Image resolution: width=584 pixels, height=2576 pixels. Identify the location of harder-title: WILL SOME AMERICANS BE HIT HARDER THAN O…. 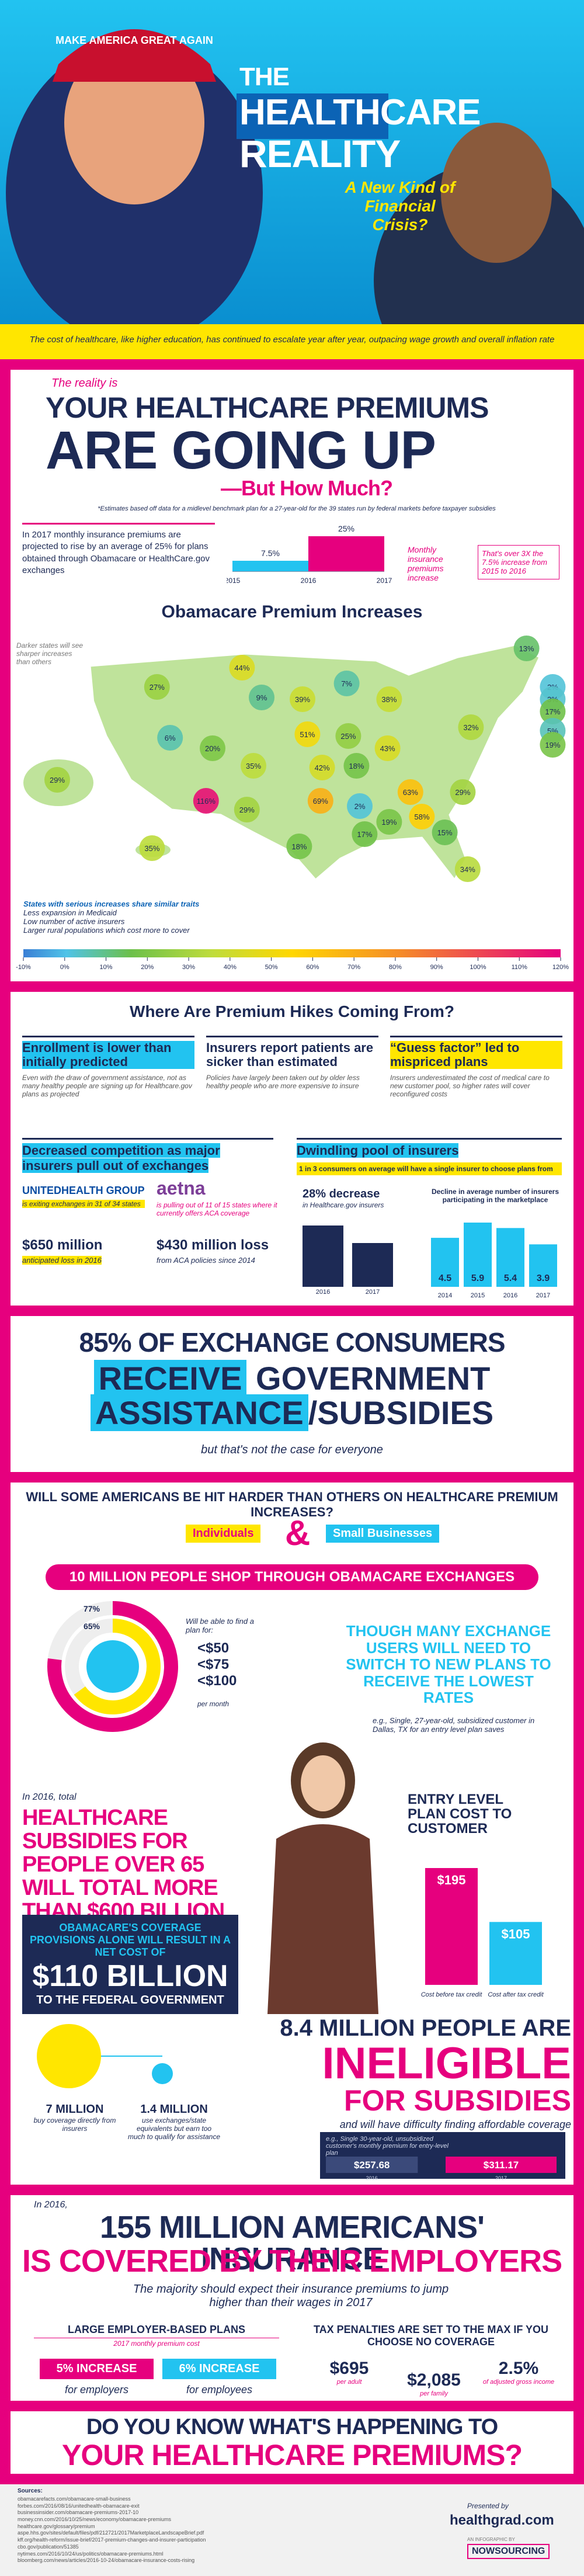
(292, 1504).